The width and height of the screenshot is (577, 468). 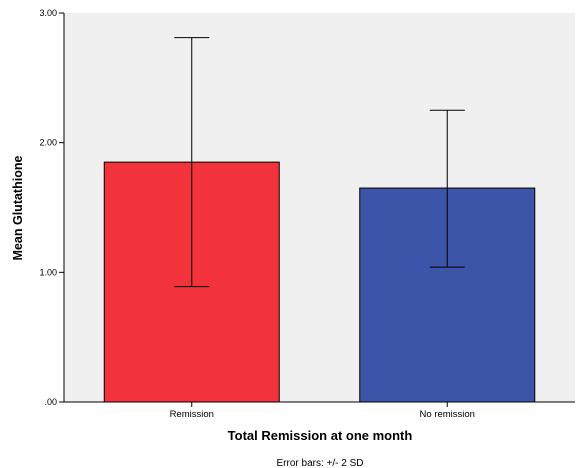 What do you see at coordinates (48, 272) in the screenshot?
I see `y-tick-label-1: 1.00` at bounding box center [48, 272].